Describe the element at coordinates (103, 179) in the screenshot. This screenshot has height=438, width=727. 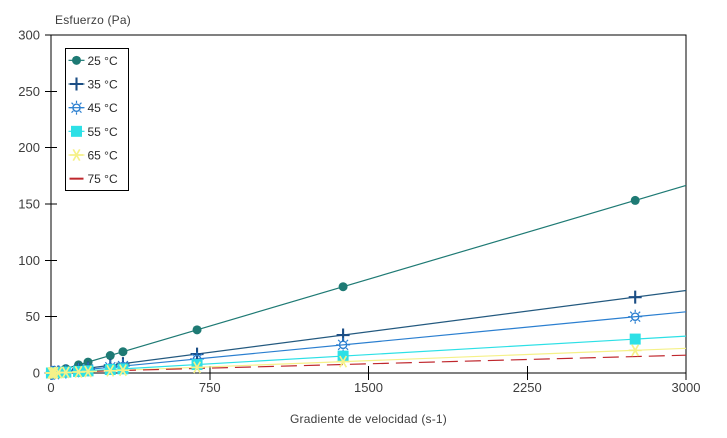
I see `legend-item-label: 75 °C` at that location.